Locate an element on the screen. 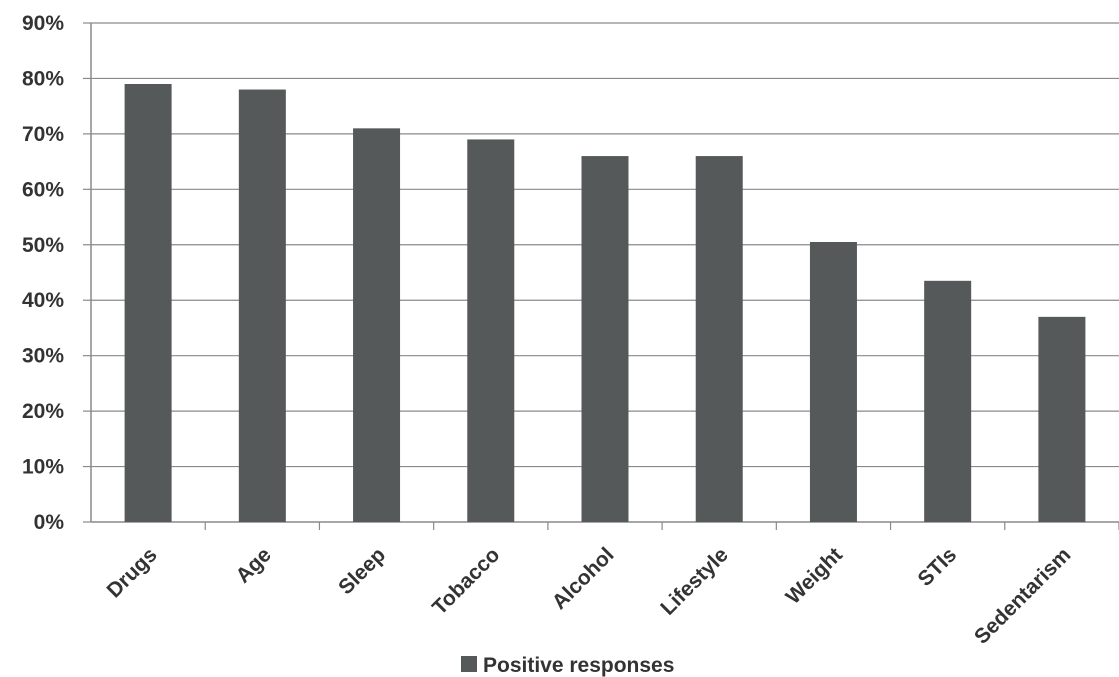 This screenshot has width=1119, height=677. y-tick-label: 40% is located at coordinates (43, 300).